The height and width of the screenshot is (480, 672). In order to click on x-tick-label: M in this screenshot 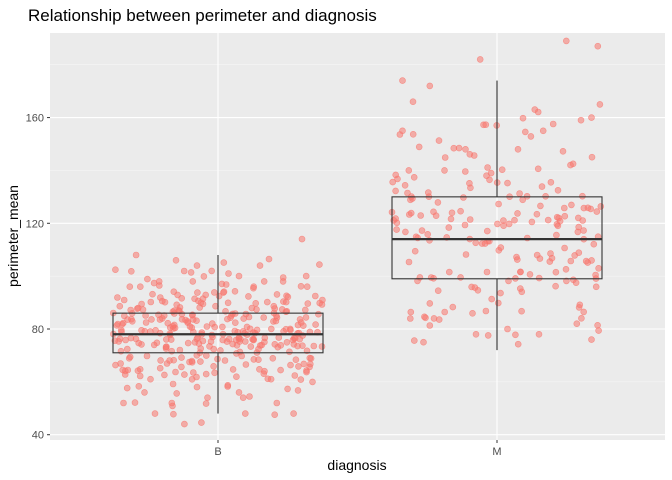, I will do `click(496, 452)`.